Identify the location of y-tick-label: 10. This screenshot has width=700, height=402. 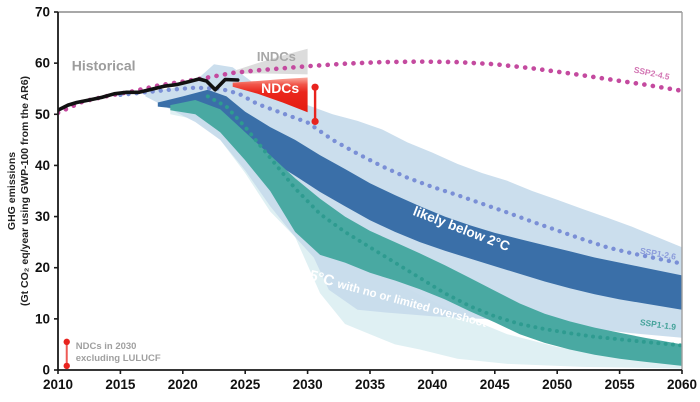
(42, 318).